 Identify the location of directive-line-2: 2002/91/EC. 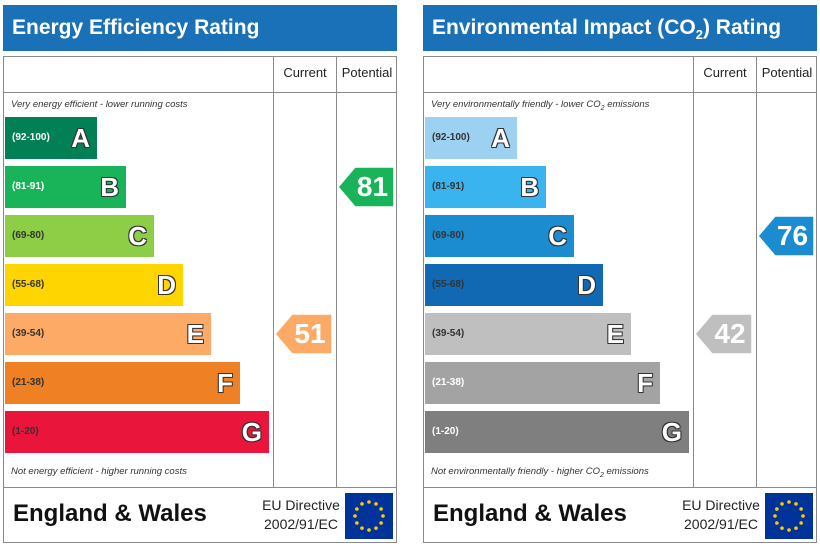
(301, 524).